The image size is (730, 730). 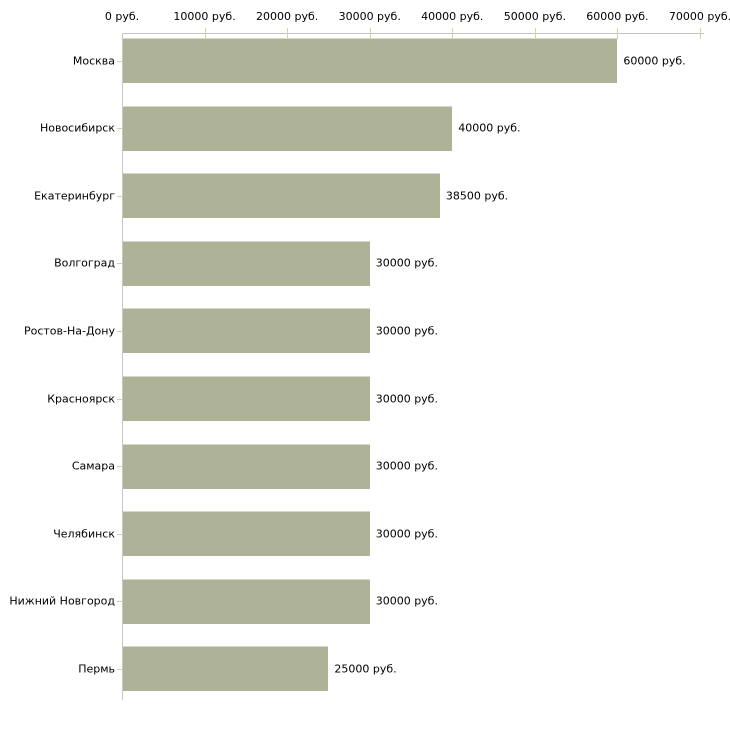 I want to click on category-label: Волгоград, so click(x=84, y=263).